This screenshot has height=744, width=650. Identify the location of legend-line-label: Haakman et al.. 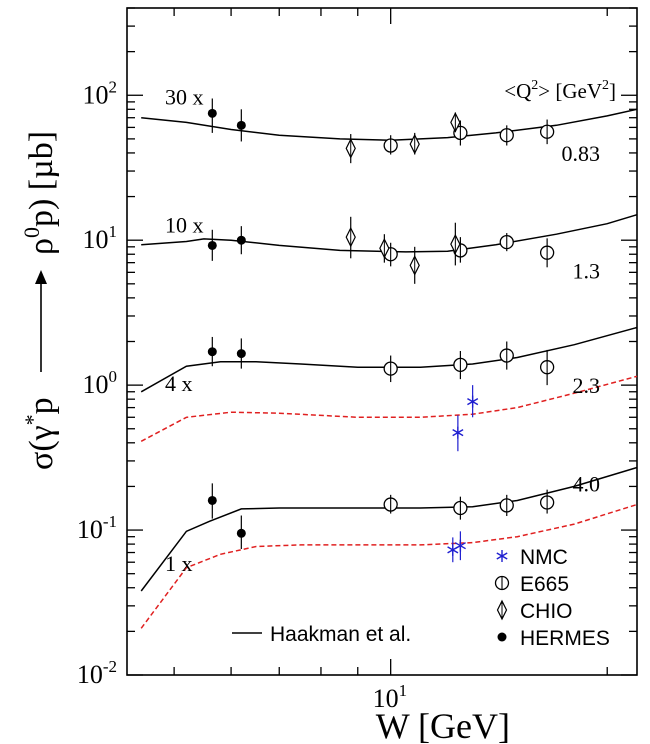
(340, 634).